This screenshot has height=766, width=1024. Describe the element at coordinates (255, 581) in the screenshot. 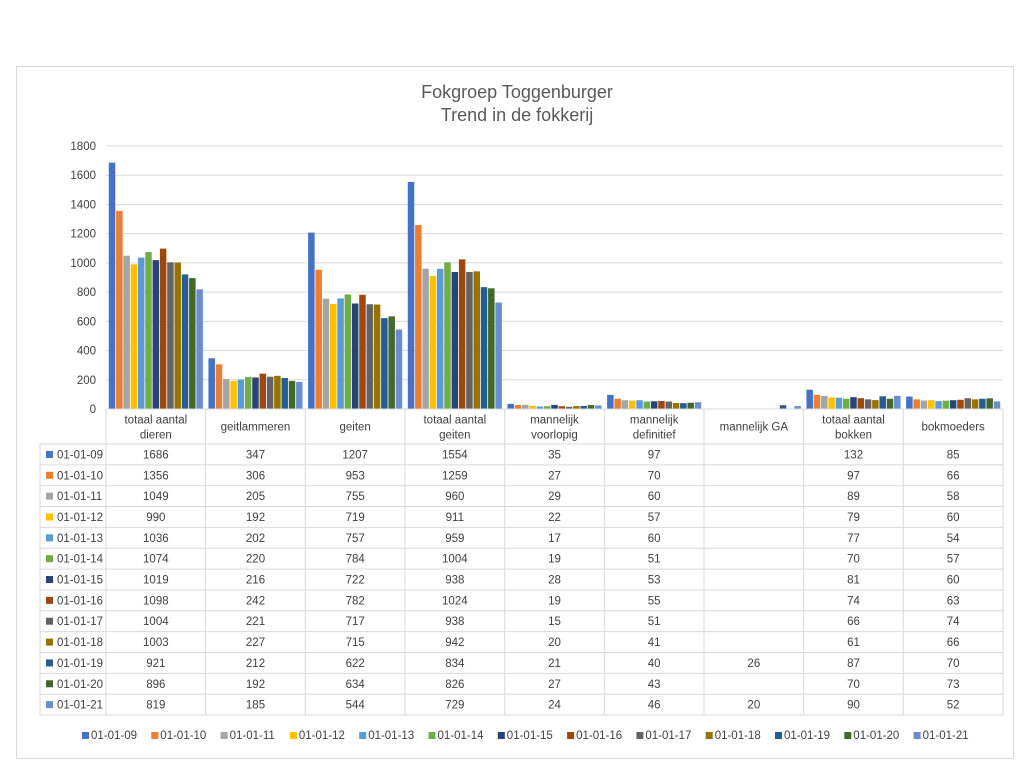

I see `table-cell-value: 216` at that location.